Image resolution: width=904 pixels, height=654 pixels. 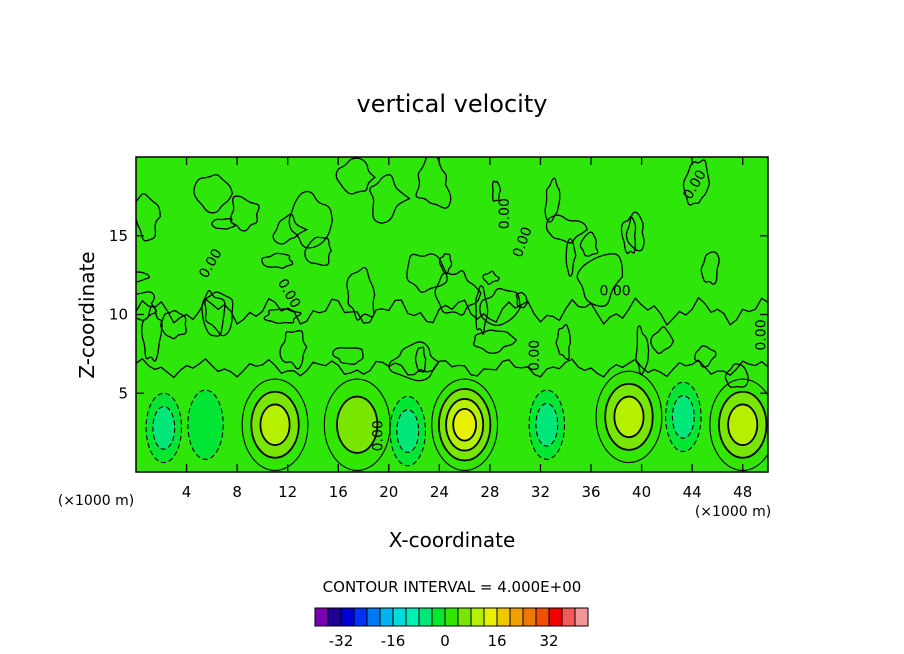 I want to click on y-tick-label-5: 5, so click(x=123, y=393).